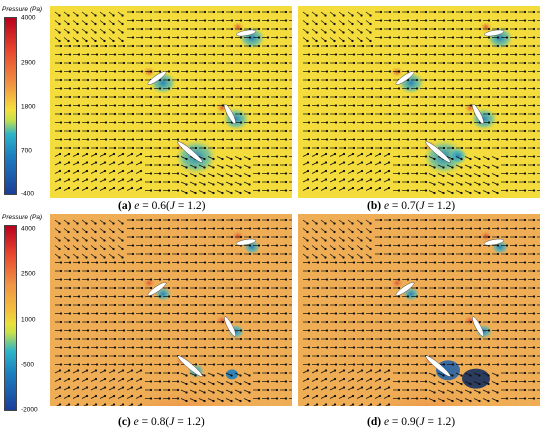 The image size is (550, 434). What do you see at coordinates (28, 274) in the screenshot?
I see `colorbar-tick: 2500` at bounding box center [28, 274].